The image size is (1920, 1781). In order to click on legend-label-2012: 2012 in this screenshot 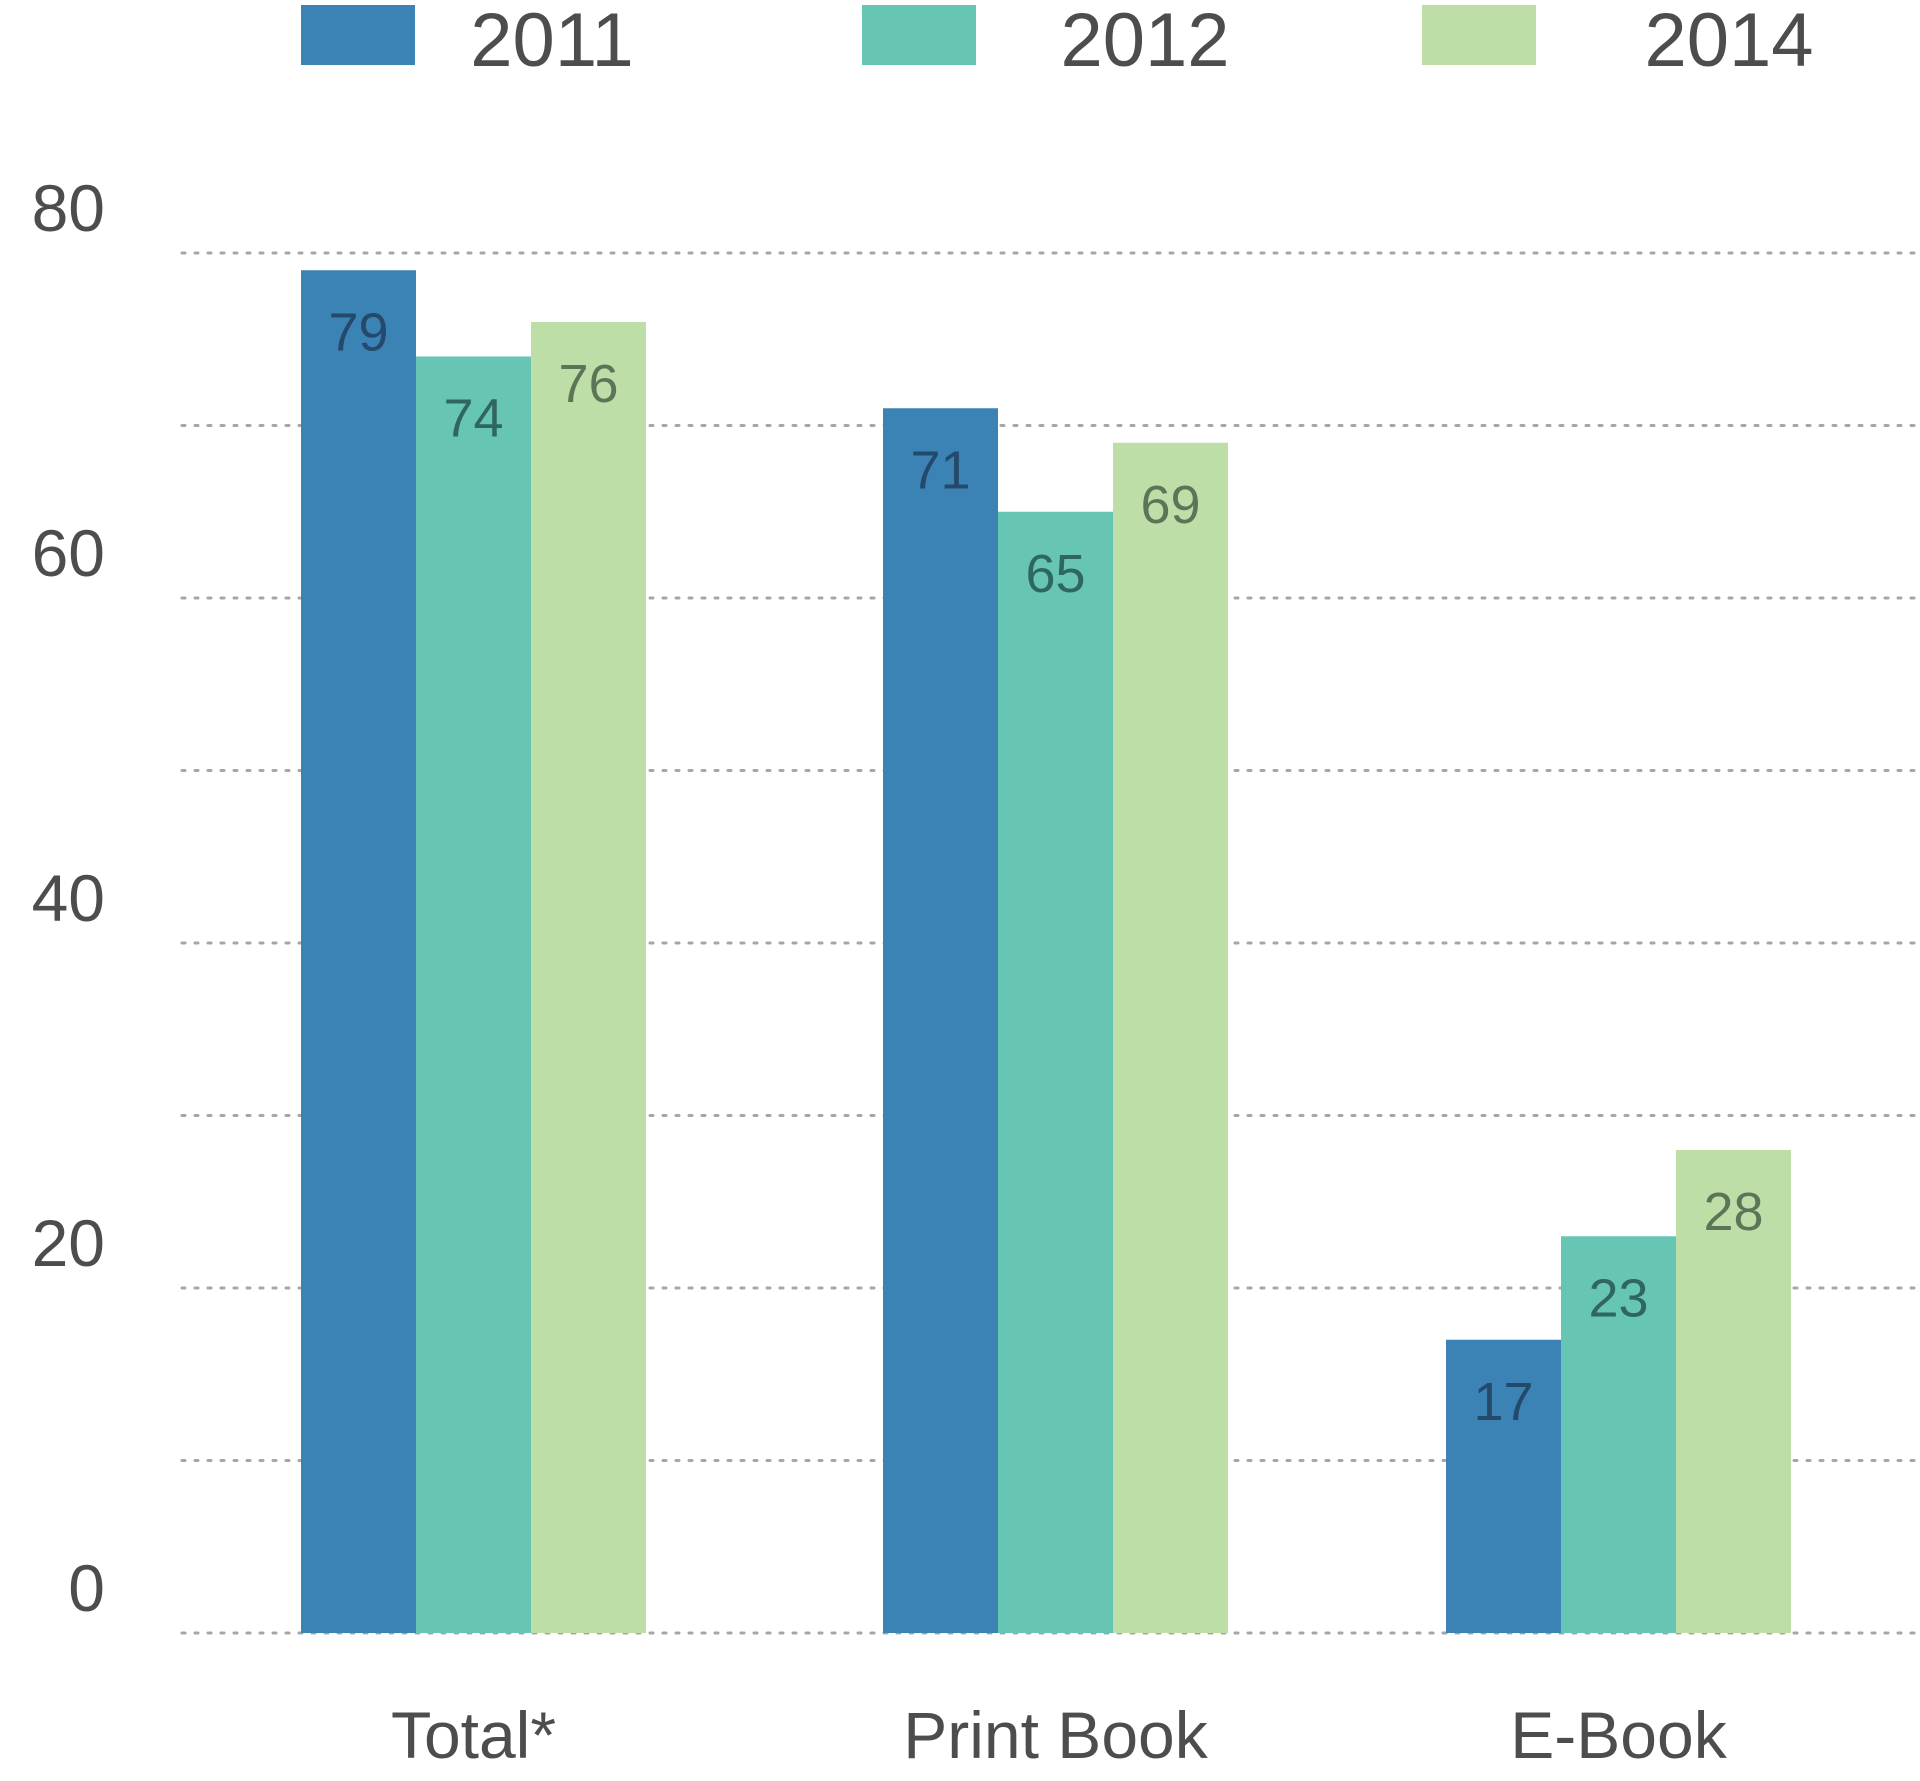, I will do `click(1144, 41)`.